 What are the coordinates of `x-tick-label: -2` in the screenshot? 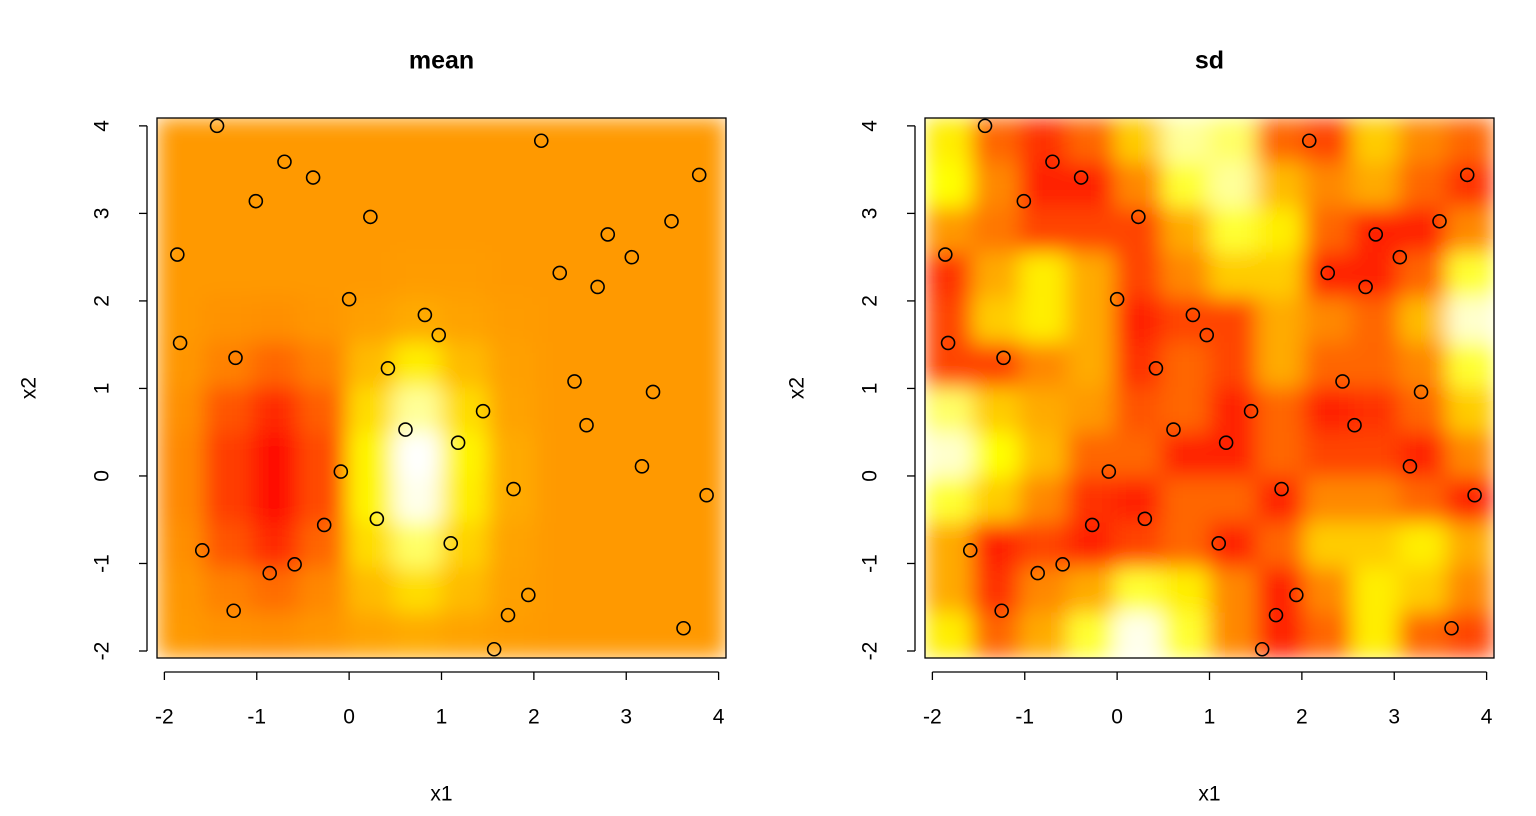 It's located at (932, 717).